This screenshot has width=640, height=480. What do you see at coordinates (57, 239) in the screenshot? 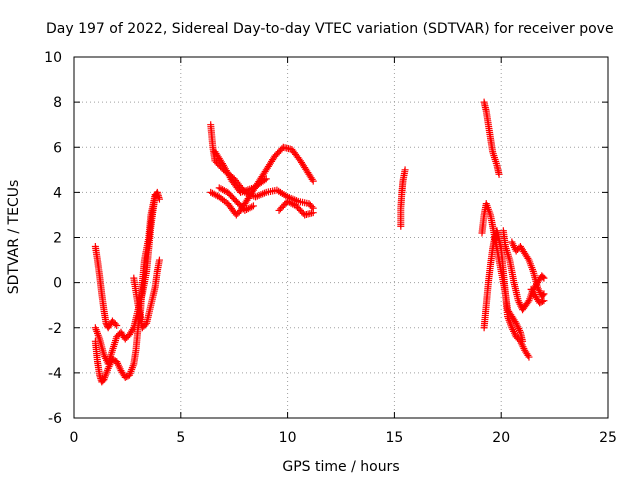
I see `y-tick-label: 2` at bounding box center [57, 239].